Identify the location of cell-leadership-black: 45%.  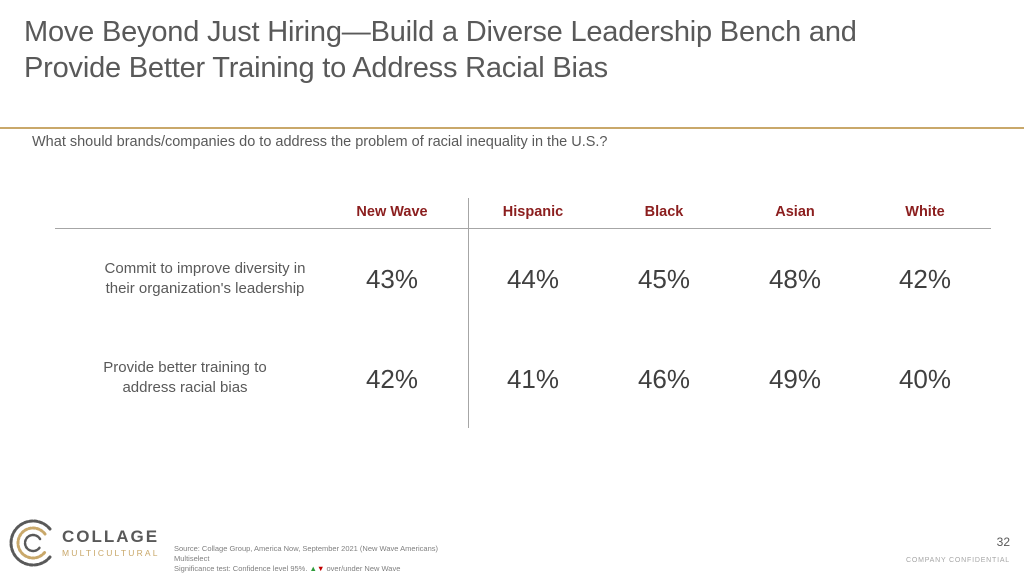
(664, 279).